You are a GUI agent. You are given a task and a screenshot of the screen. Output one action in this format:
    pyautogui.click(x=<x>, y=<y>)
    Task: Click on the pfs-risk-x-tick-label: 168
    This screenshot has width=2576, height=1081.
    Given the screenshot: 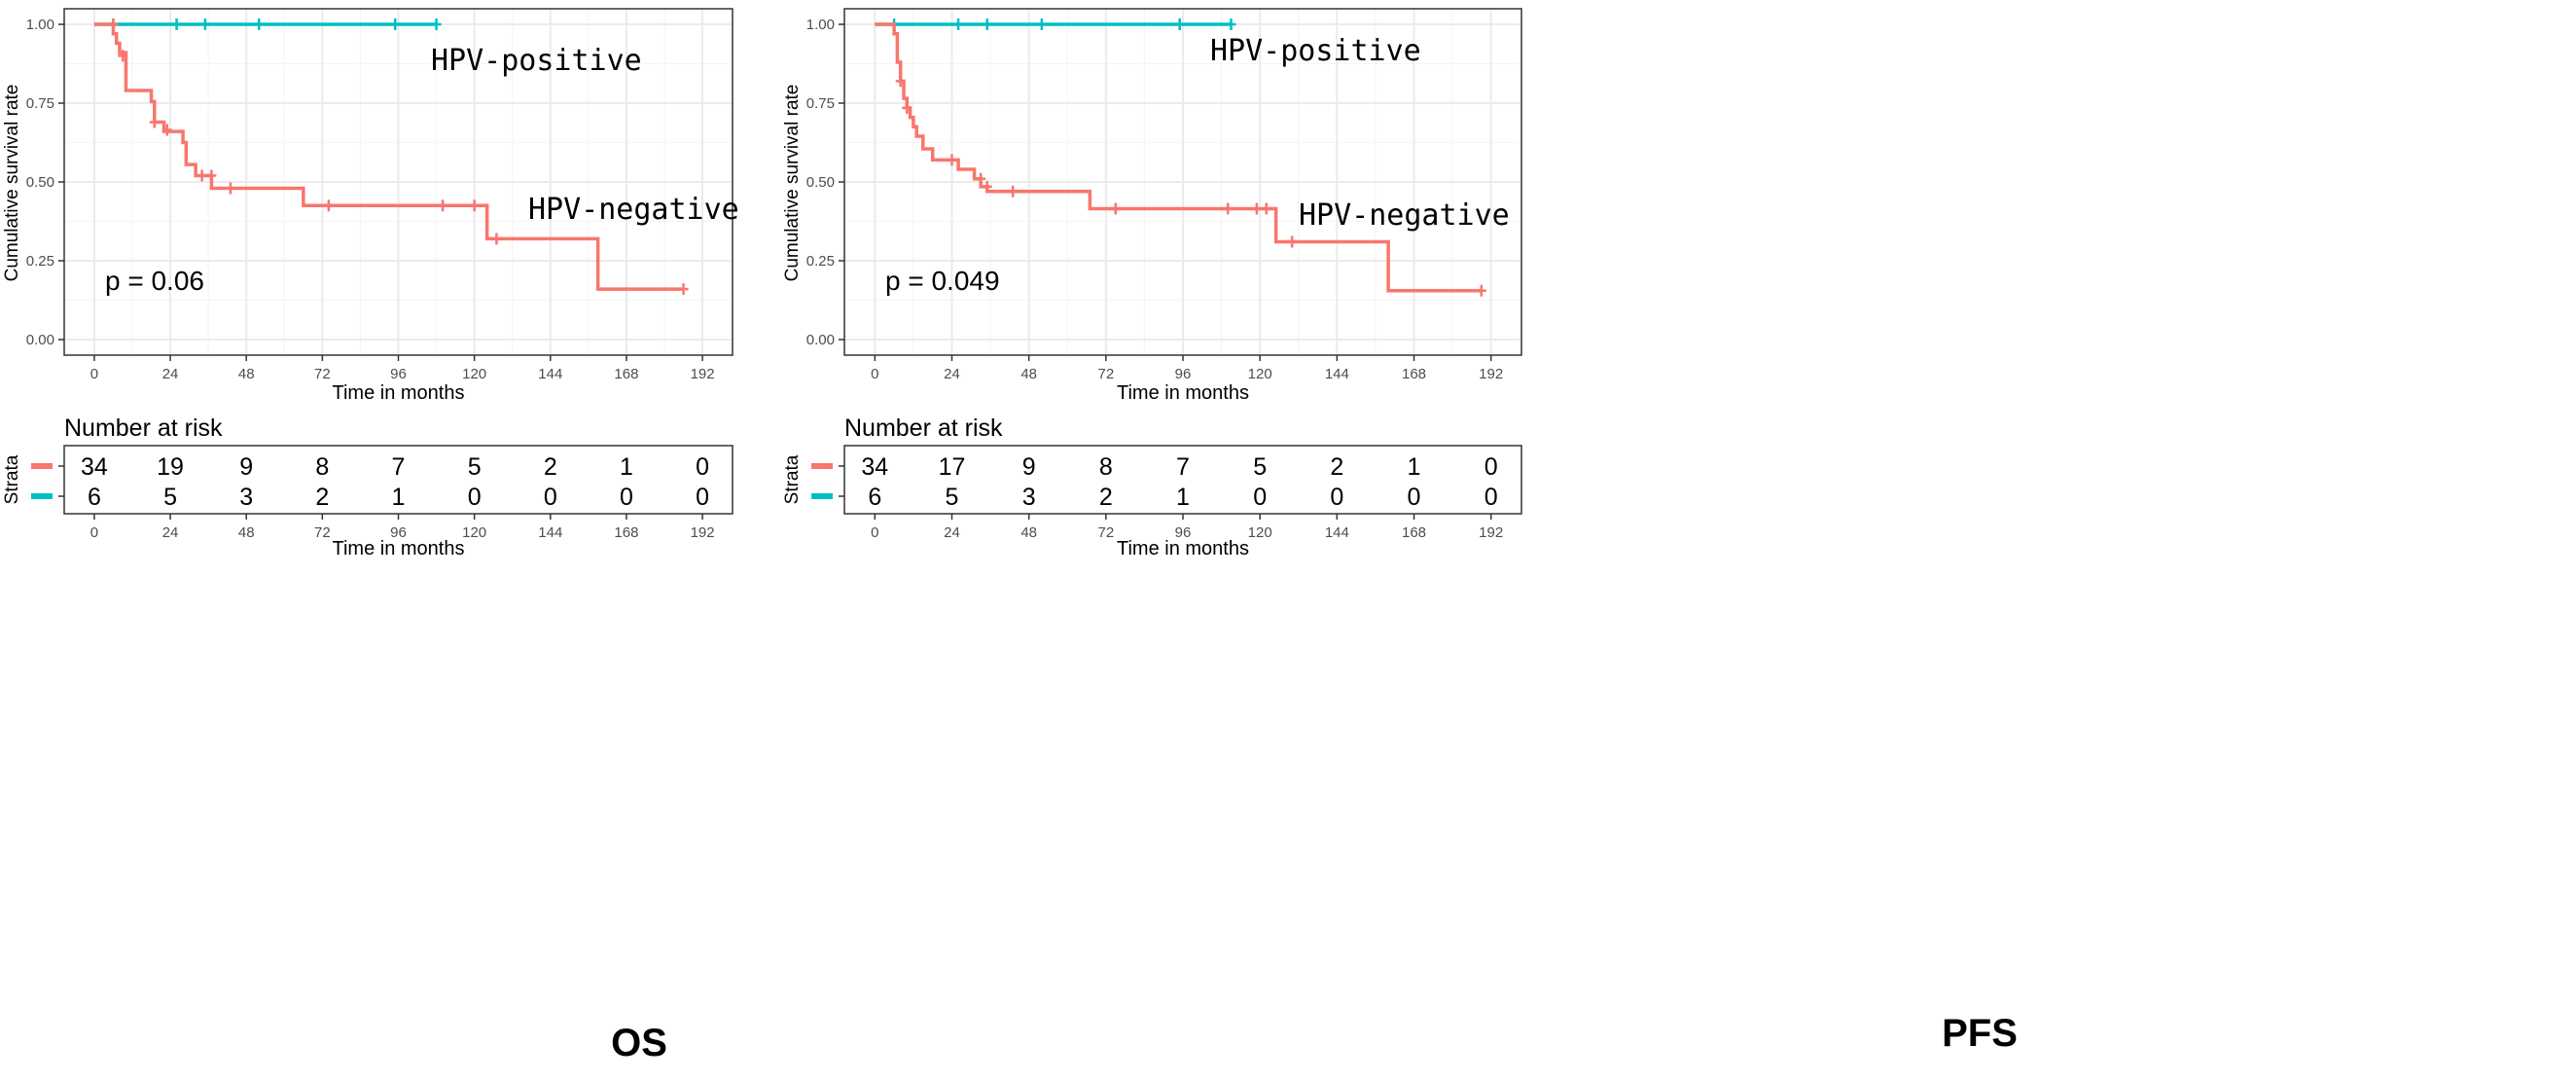 What is the action you would take?
    pyautogui.click(x=1414, y=532)
    